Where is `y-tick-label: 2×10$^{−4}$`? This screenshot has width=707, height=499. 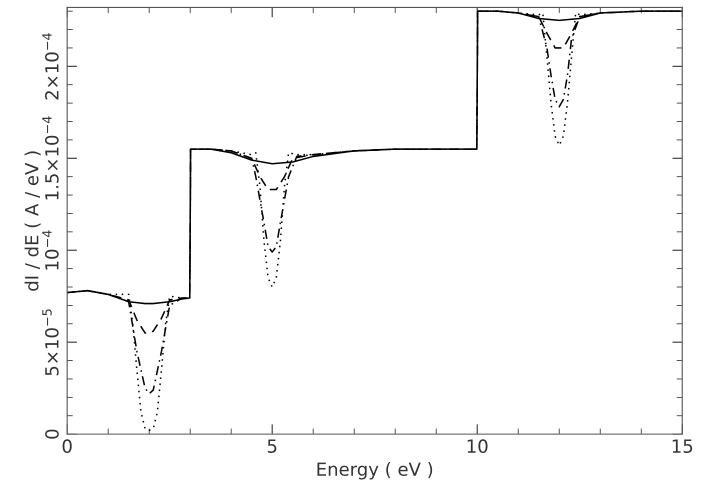 y-tick-label: 2×10$^{−4}$ is located at coordinates (50, 66).